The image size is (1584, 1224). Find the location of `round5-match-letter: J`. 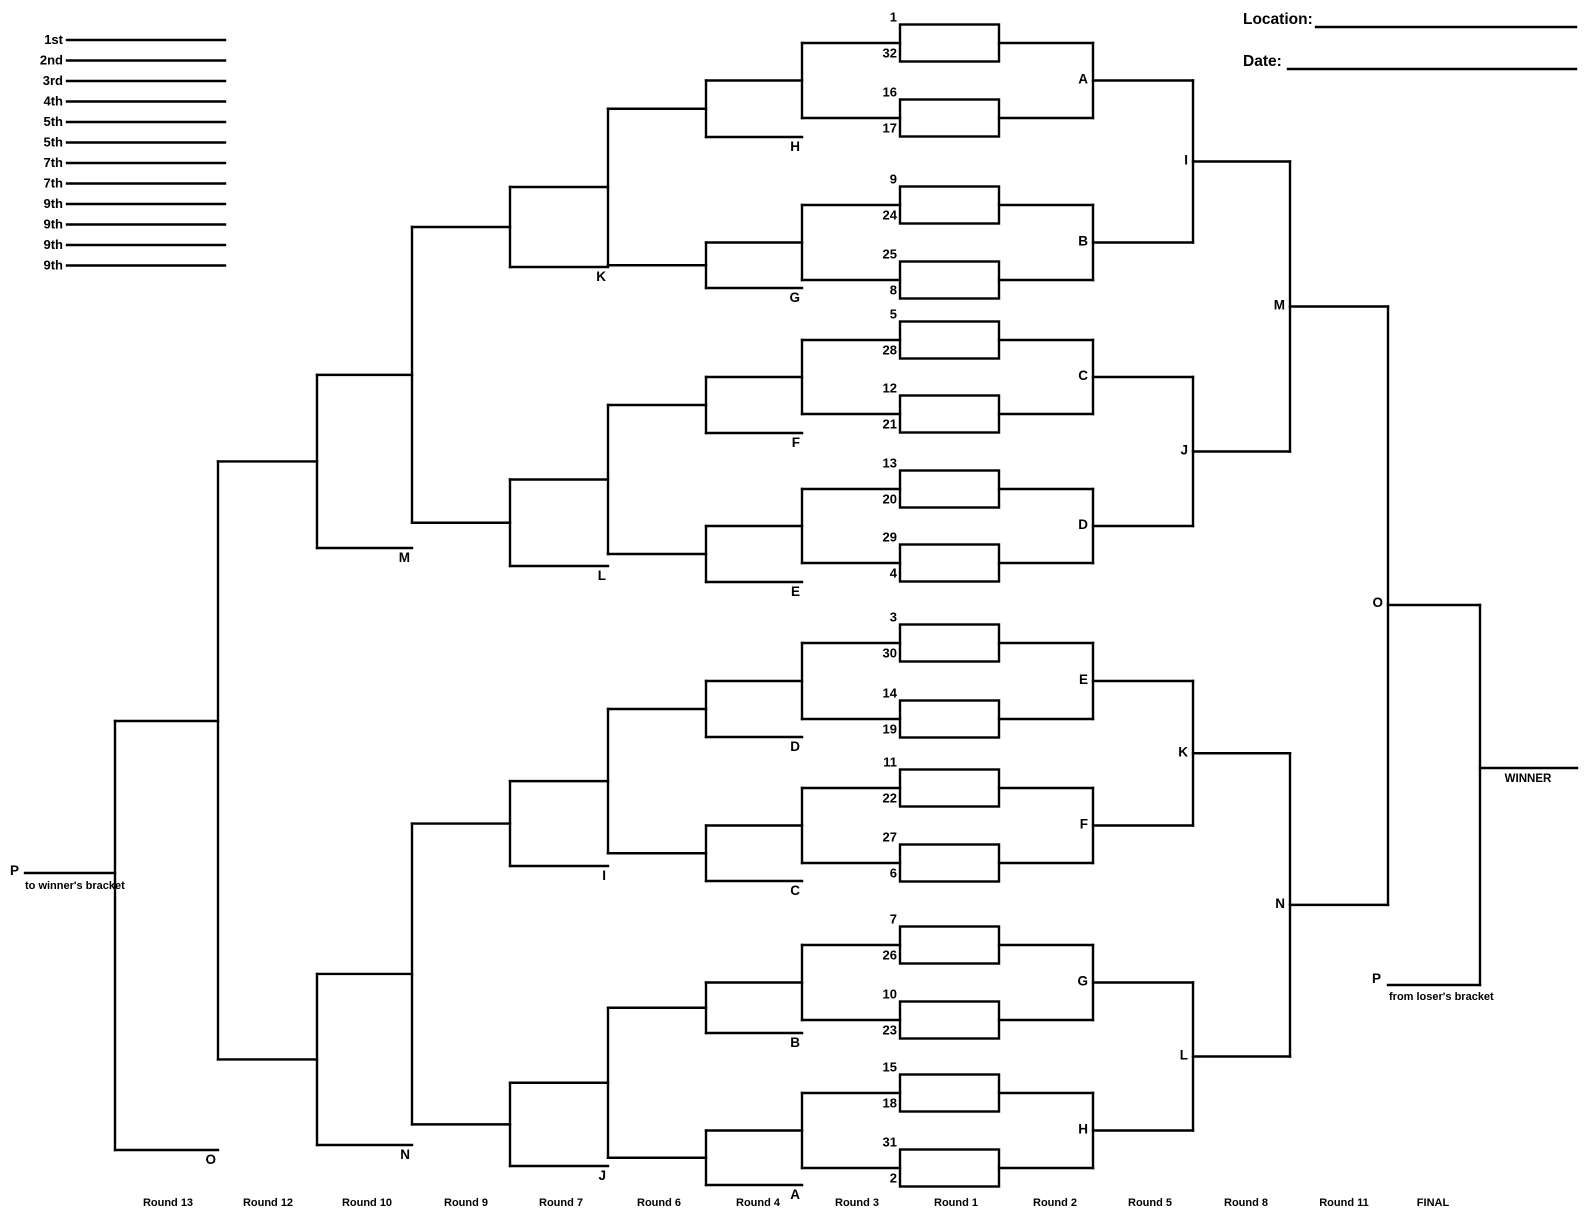

round5-match-letter: J is located at coordinates (1184, 450).